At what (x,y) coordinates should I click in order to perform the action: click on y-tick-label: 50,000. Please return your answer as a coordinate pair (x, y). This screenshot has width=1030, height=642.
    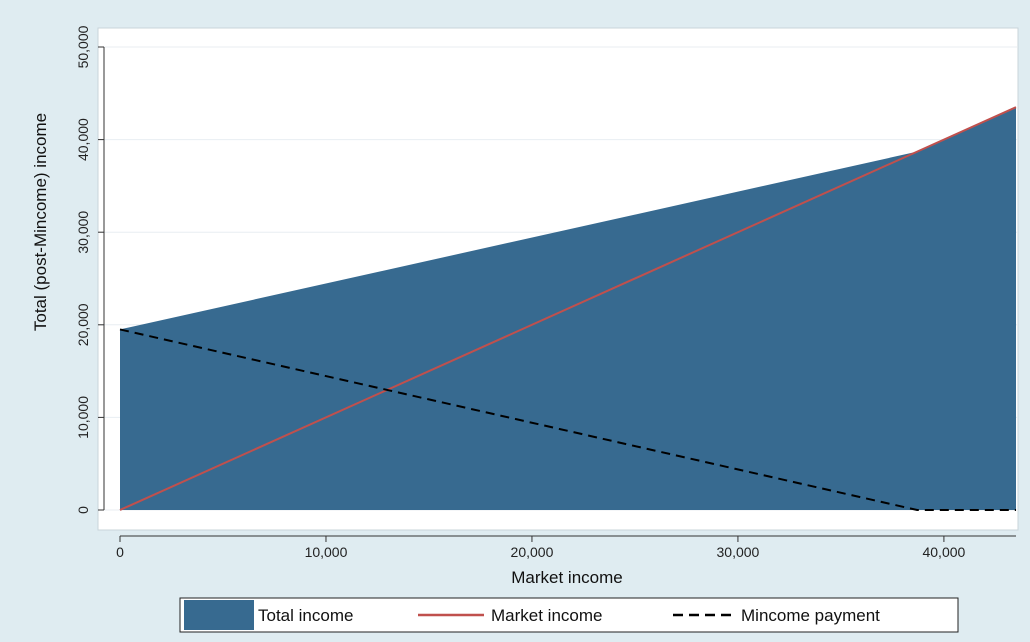
    Looking at the image, I should click on (83, 46).